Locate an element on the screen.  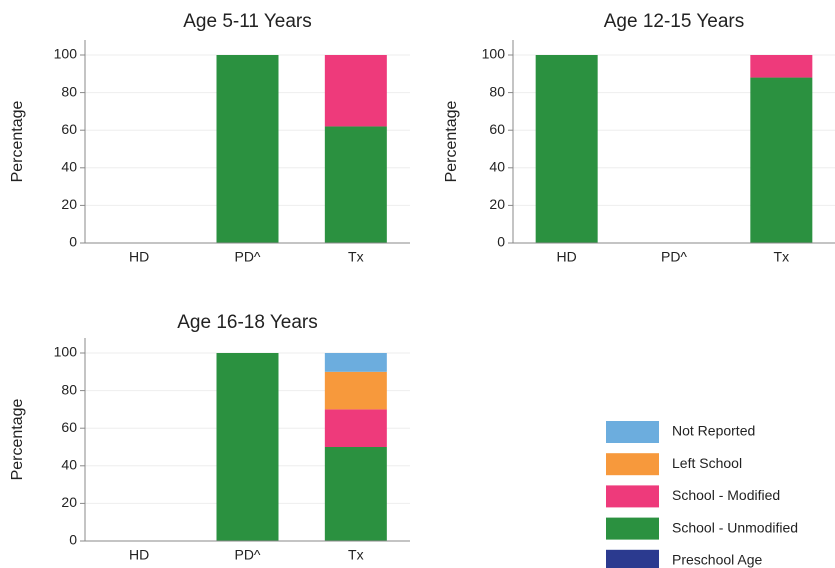
legend-label: School - Unmodified is located at coordinates (735, 527).